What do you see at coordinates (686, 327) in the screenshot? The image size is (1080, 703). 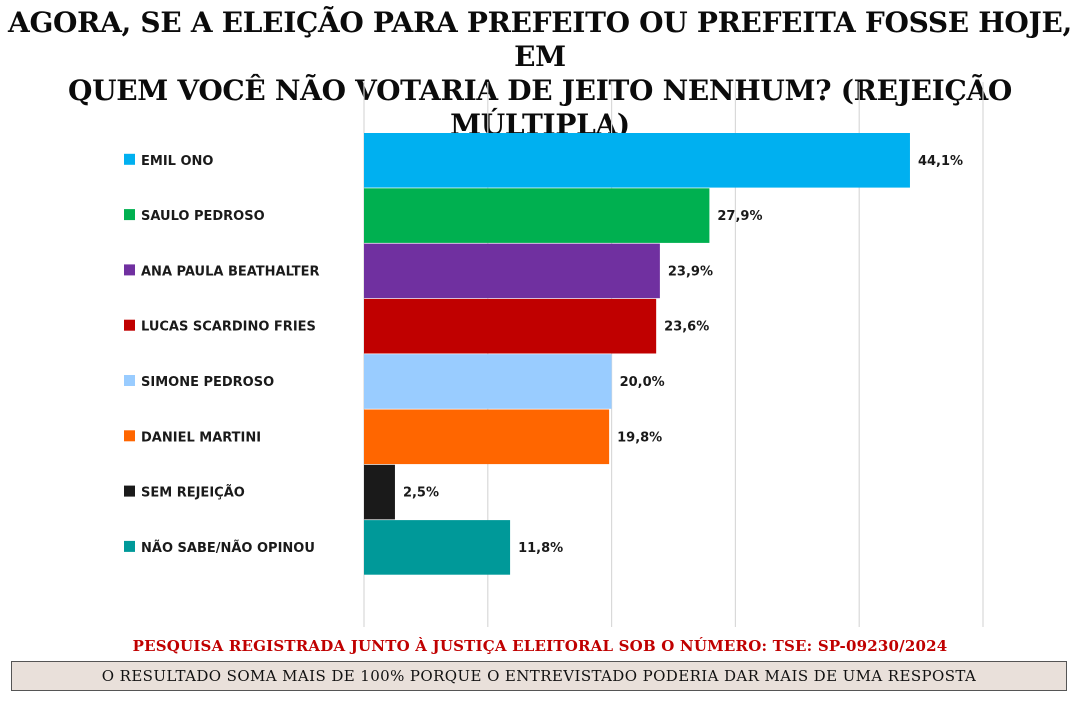 I see `data-label: 23,6%` at bounding box center [686, 327].